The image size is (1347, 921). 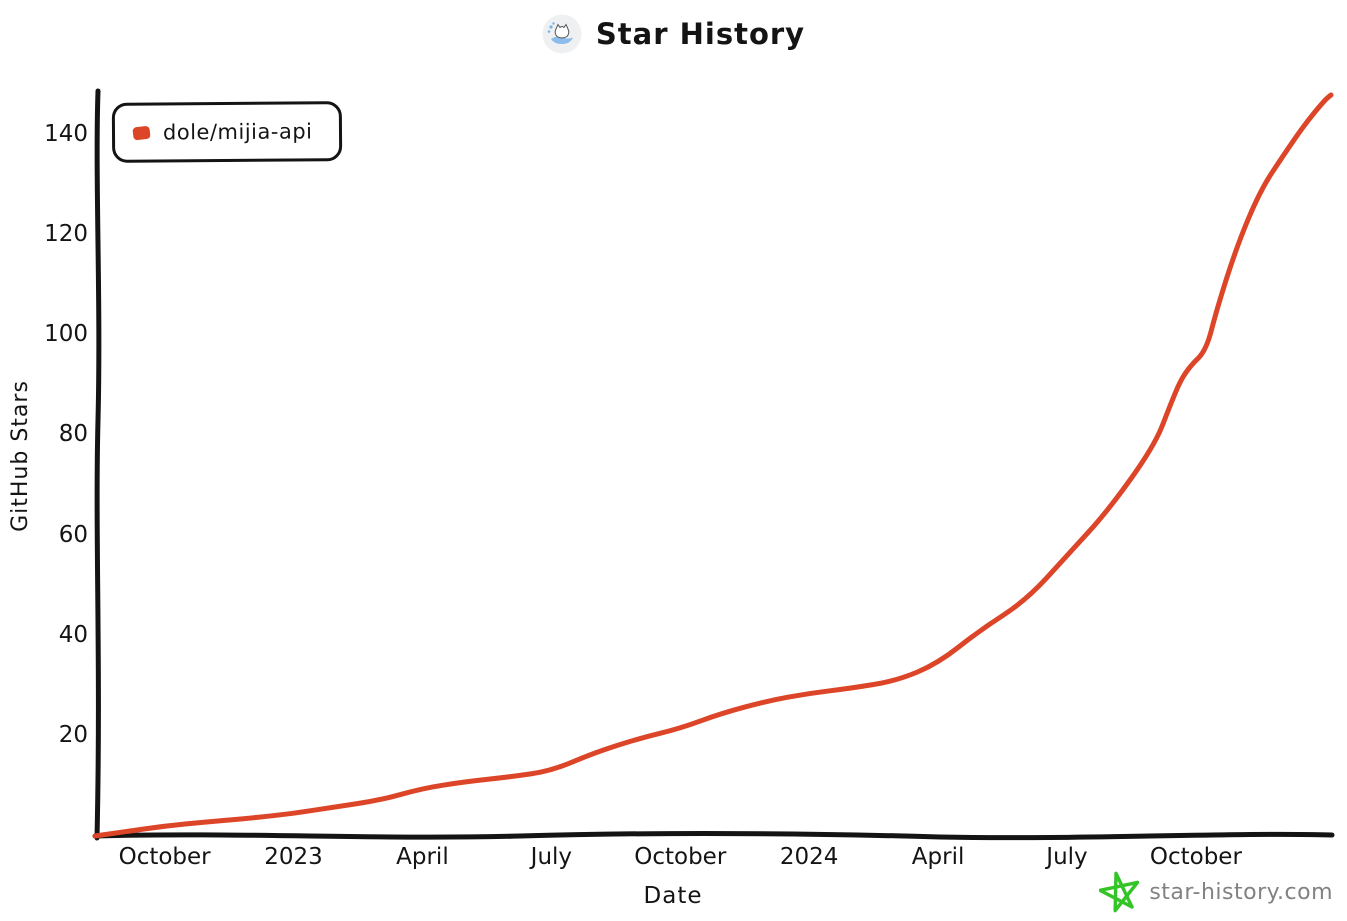 I want to click on y-tick-label: 140, so click(x=66, y=134).